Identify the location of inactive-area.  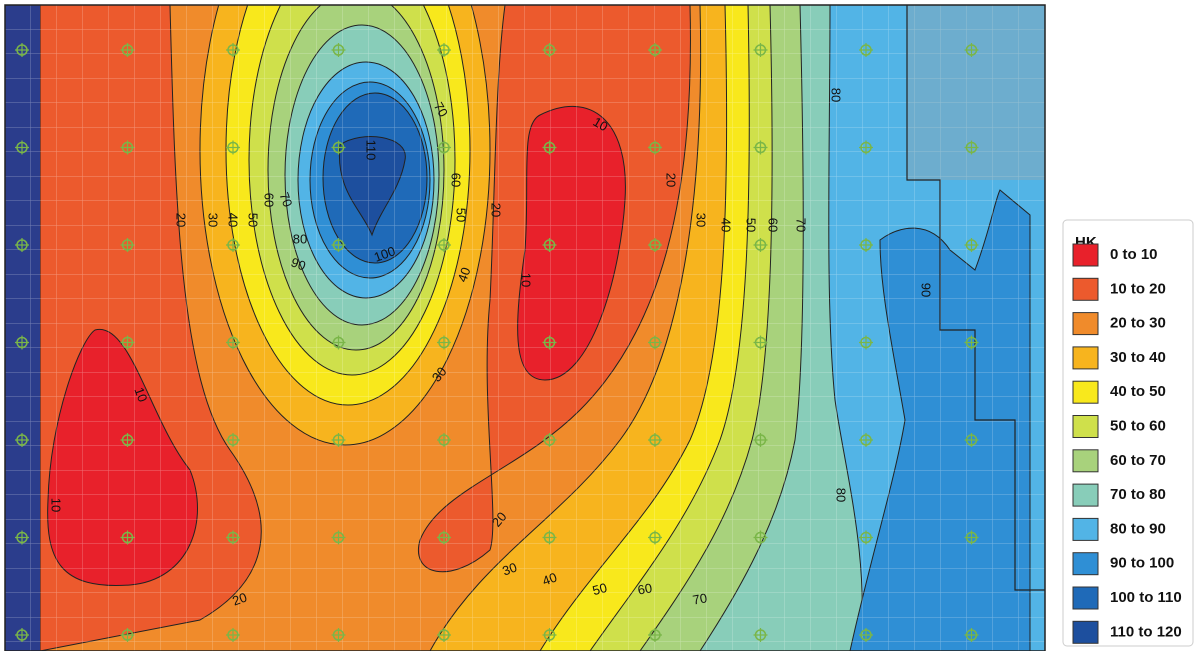
(976, 92).